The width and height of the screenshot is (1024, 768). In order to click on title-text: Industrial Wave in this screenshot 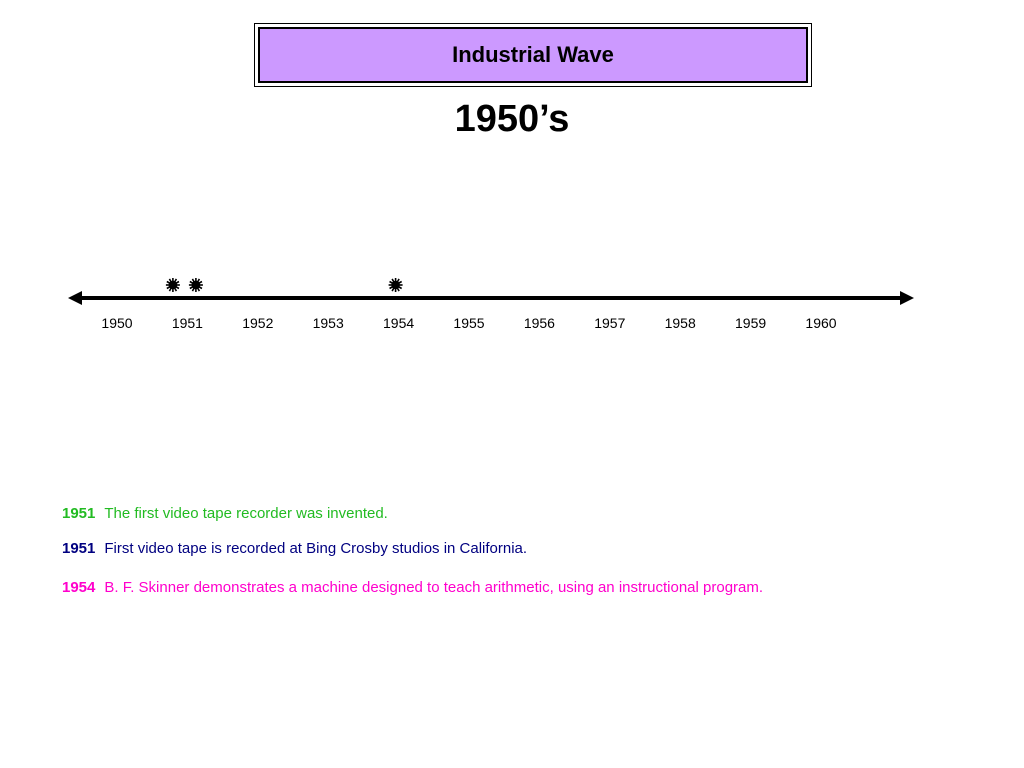, I will do `click(533, 55)`.